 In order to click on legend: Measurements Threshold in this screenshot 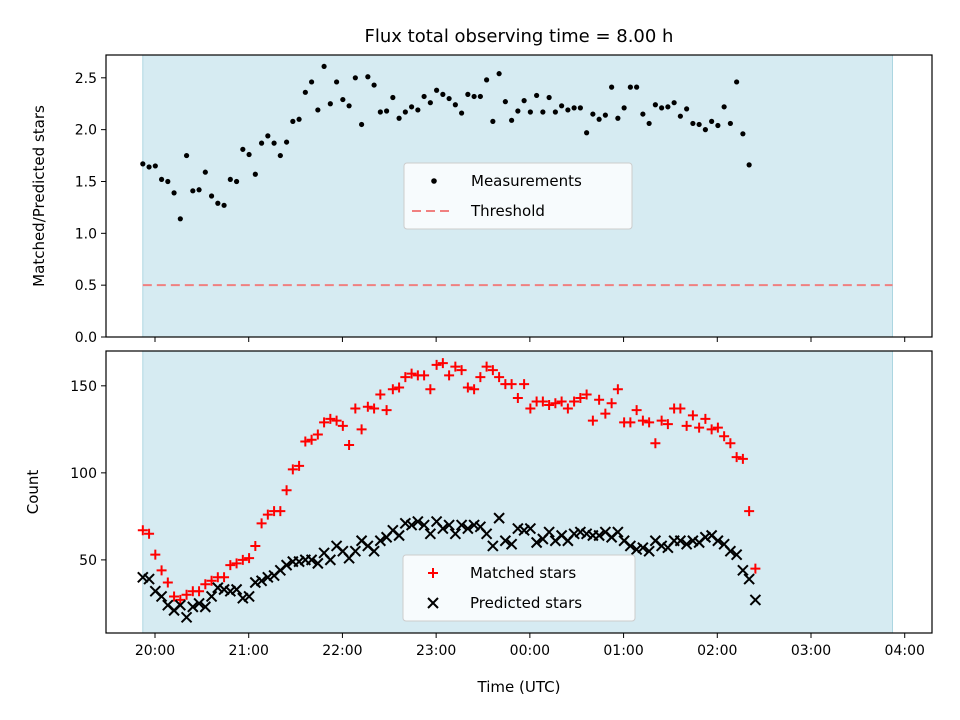, I will do `click(518, 196)`.